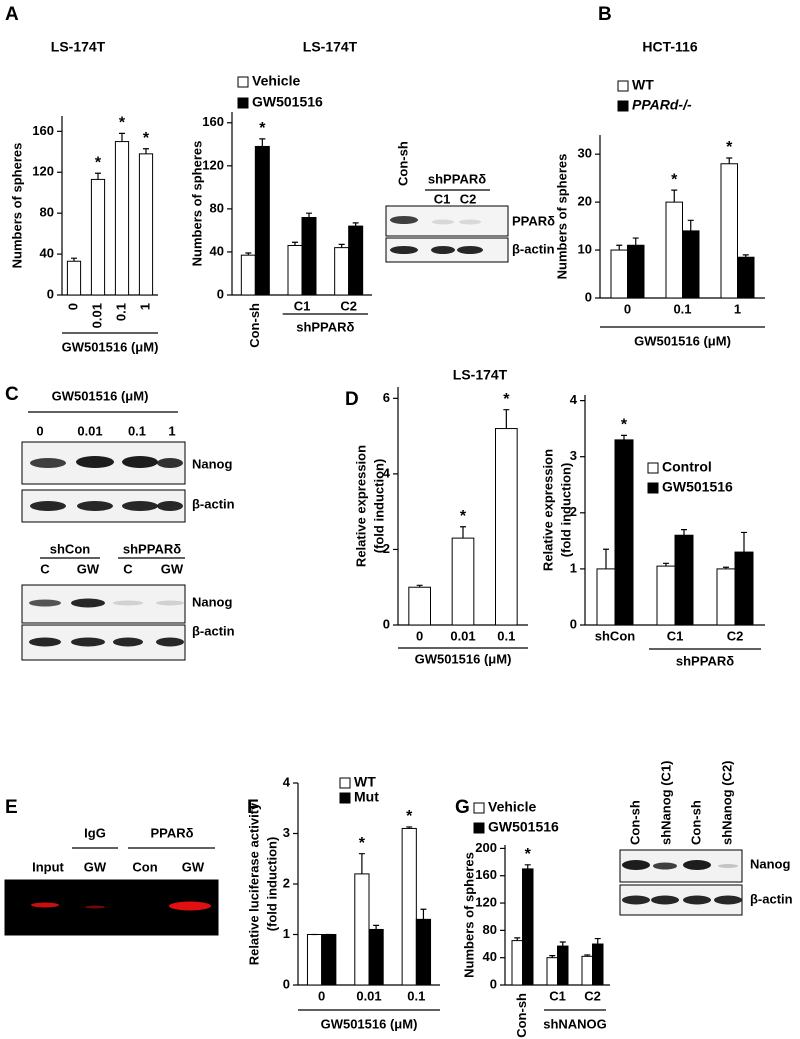 The image size is (800, 1039). I want to click on y-axis-label: (fold induction), so click(565, 510).